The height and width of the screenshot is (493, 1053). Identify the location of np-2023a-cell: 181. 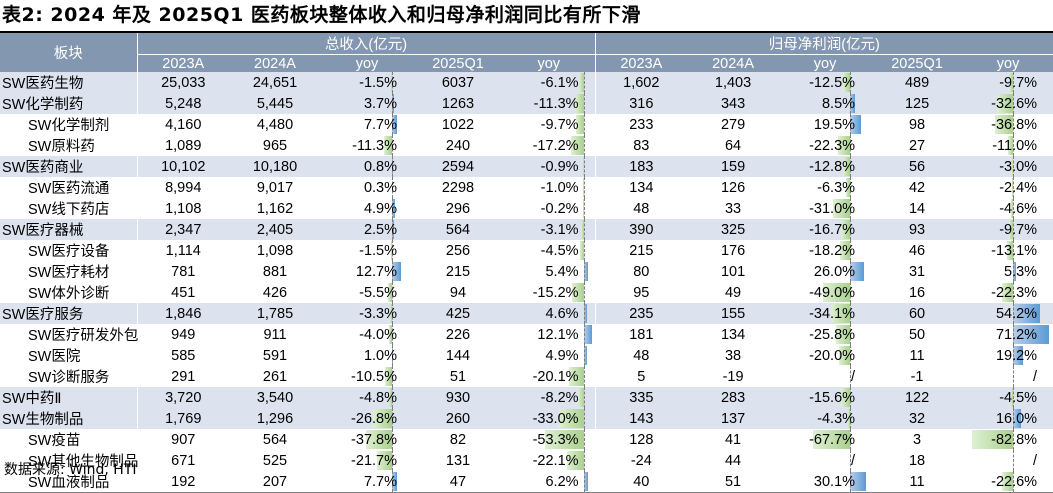
(641, 334).